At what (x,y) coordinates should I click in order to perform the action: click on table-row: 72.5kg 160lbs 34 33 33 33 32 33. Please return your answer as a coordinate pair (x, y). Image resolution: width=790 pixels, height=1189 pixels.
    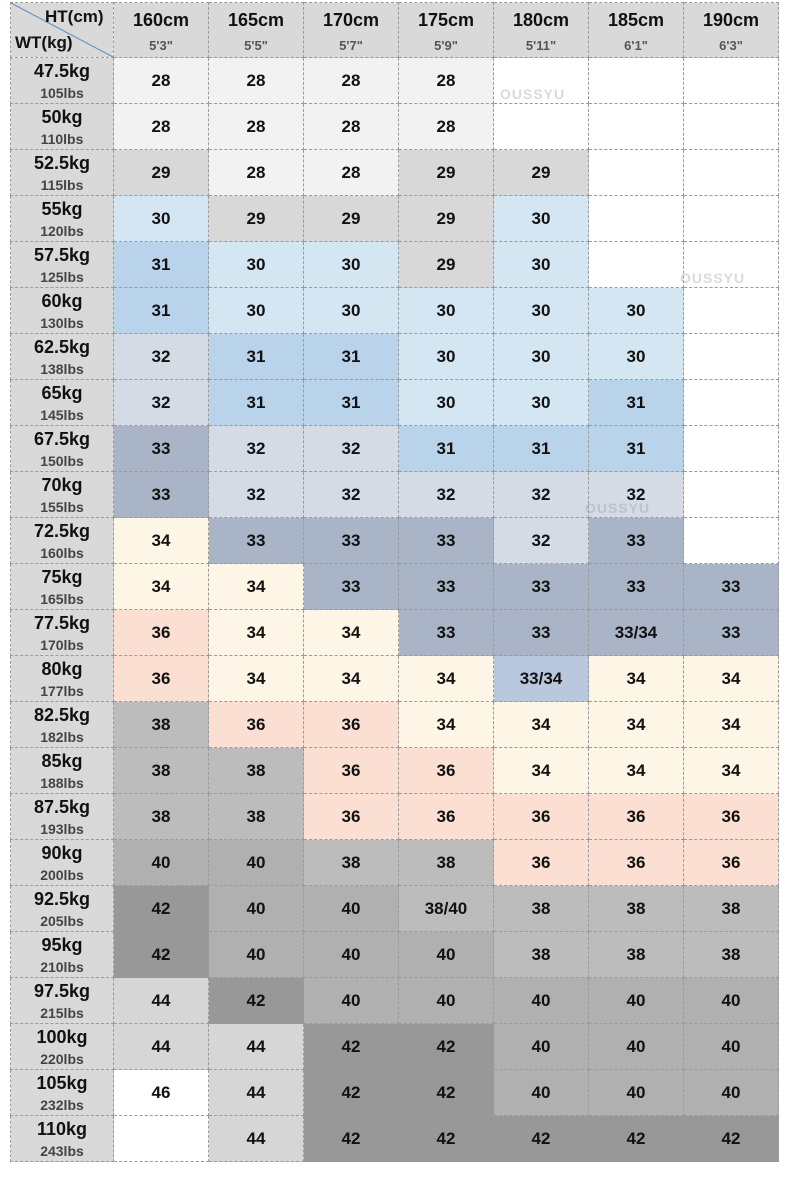
    Looking at the image, I should click on (394, 540).